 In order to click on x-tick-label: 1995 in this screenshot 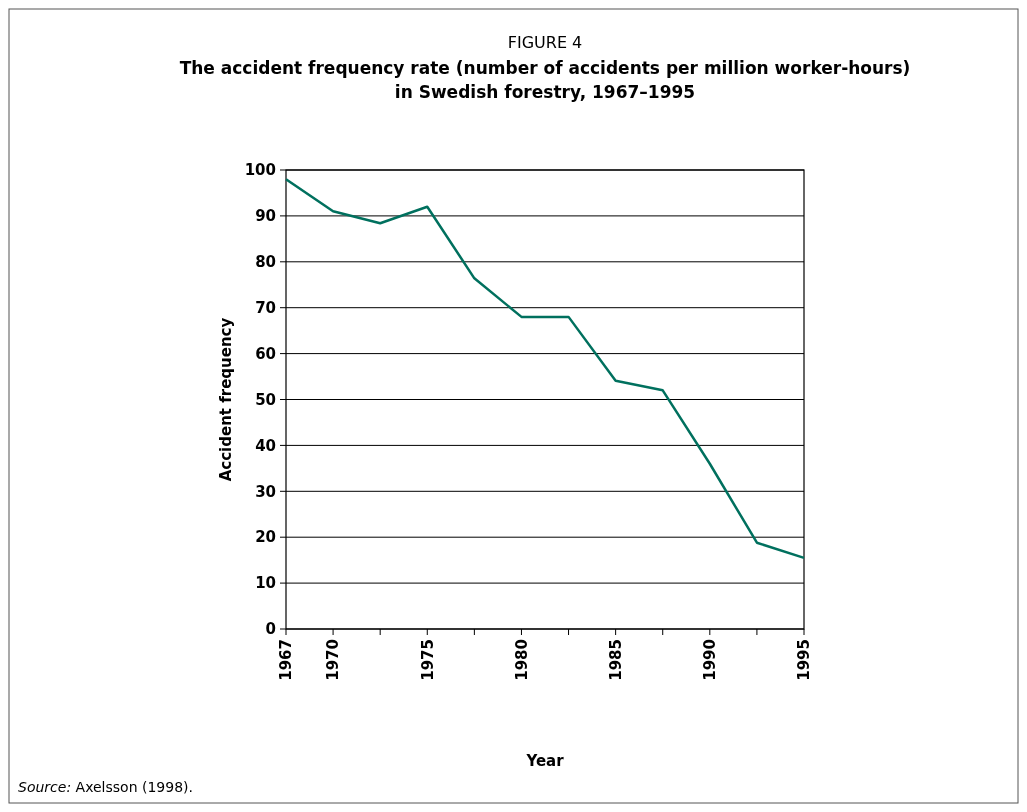, I will do `click(804, 660)`.